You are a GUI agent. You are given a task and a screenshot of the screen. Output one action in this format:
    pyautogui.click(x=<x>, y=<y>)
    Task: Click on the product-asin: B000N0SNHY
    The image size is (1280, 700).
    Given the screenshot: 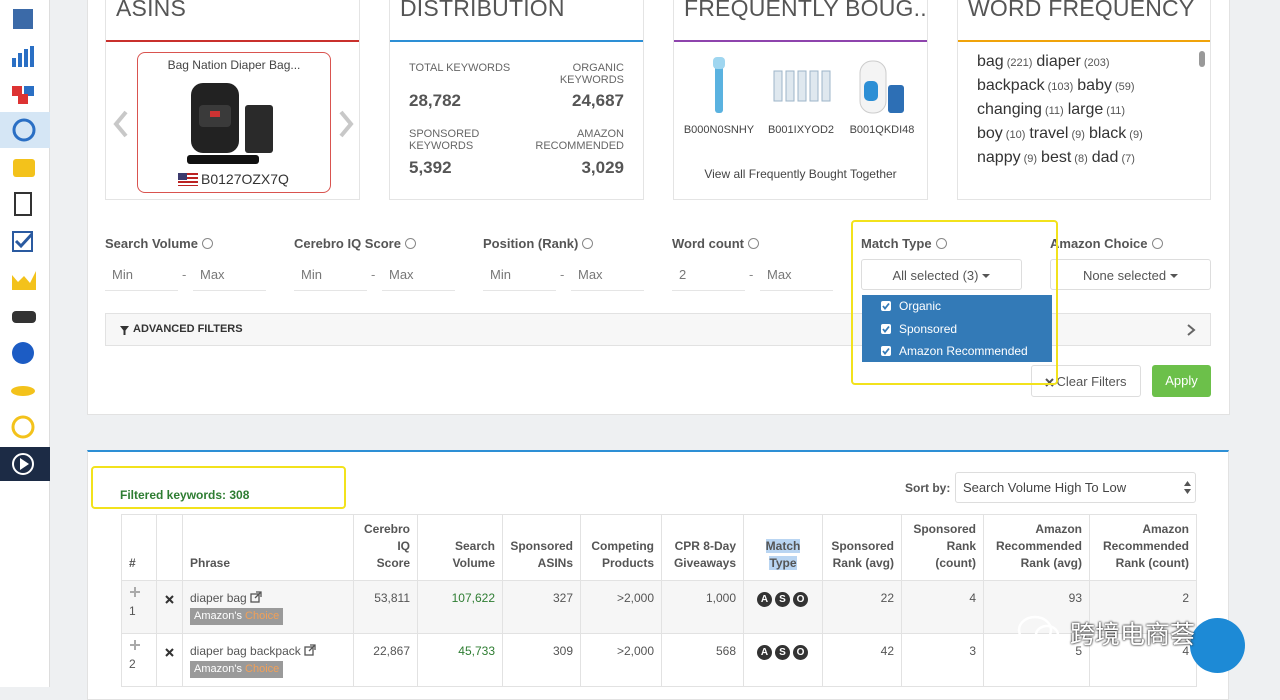 What is the action you would take?
    pyautogui.click(x=719, y=130)
    